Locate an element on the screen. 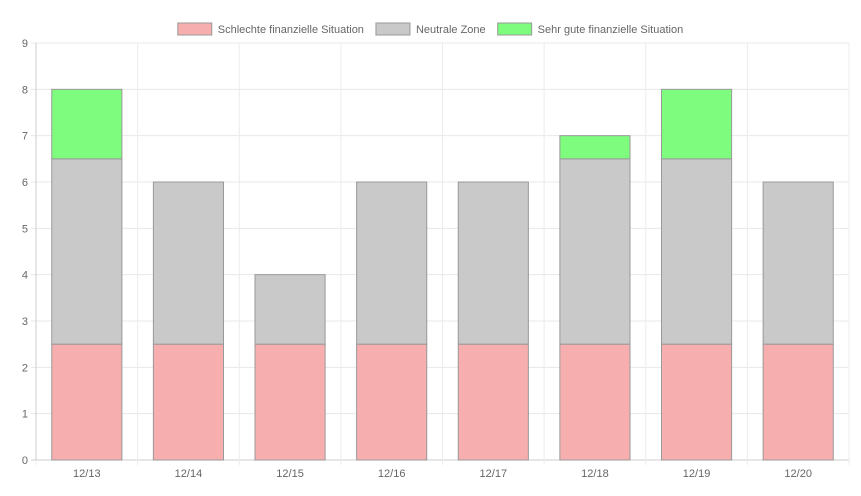 Image resolution: width=861 pixels, height=496 pixels. y-tick-label: 3 is located at coordinates (25, 322).